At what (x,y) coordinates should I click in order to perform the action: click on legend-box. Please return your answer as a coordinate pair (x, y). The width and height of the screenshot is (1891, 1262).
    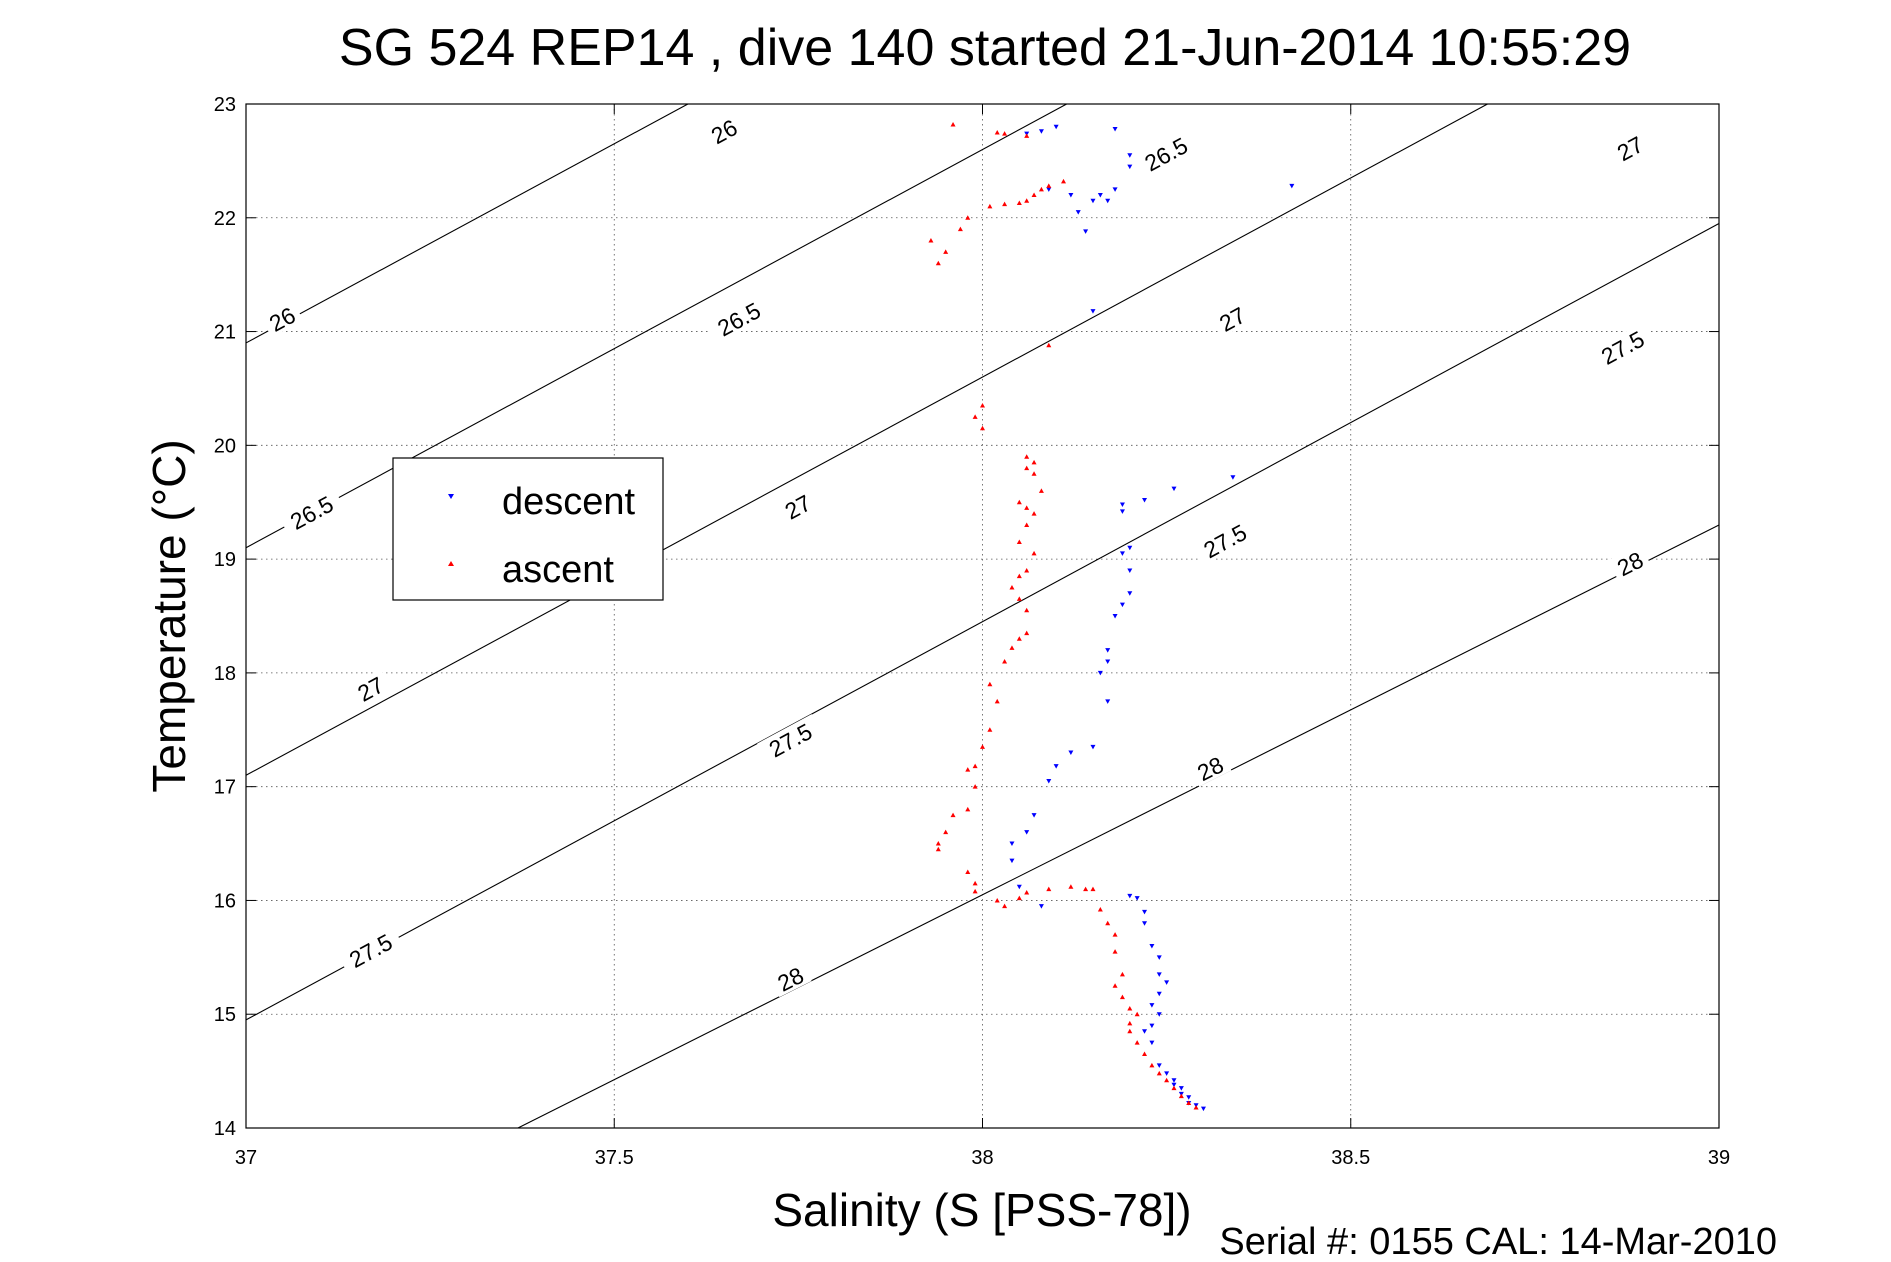
    Looking at the image, I should click on (528, 529).